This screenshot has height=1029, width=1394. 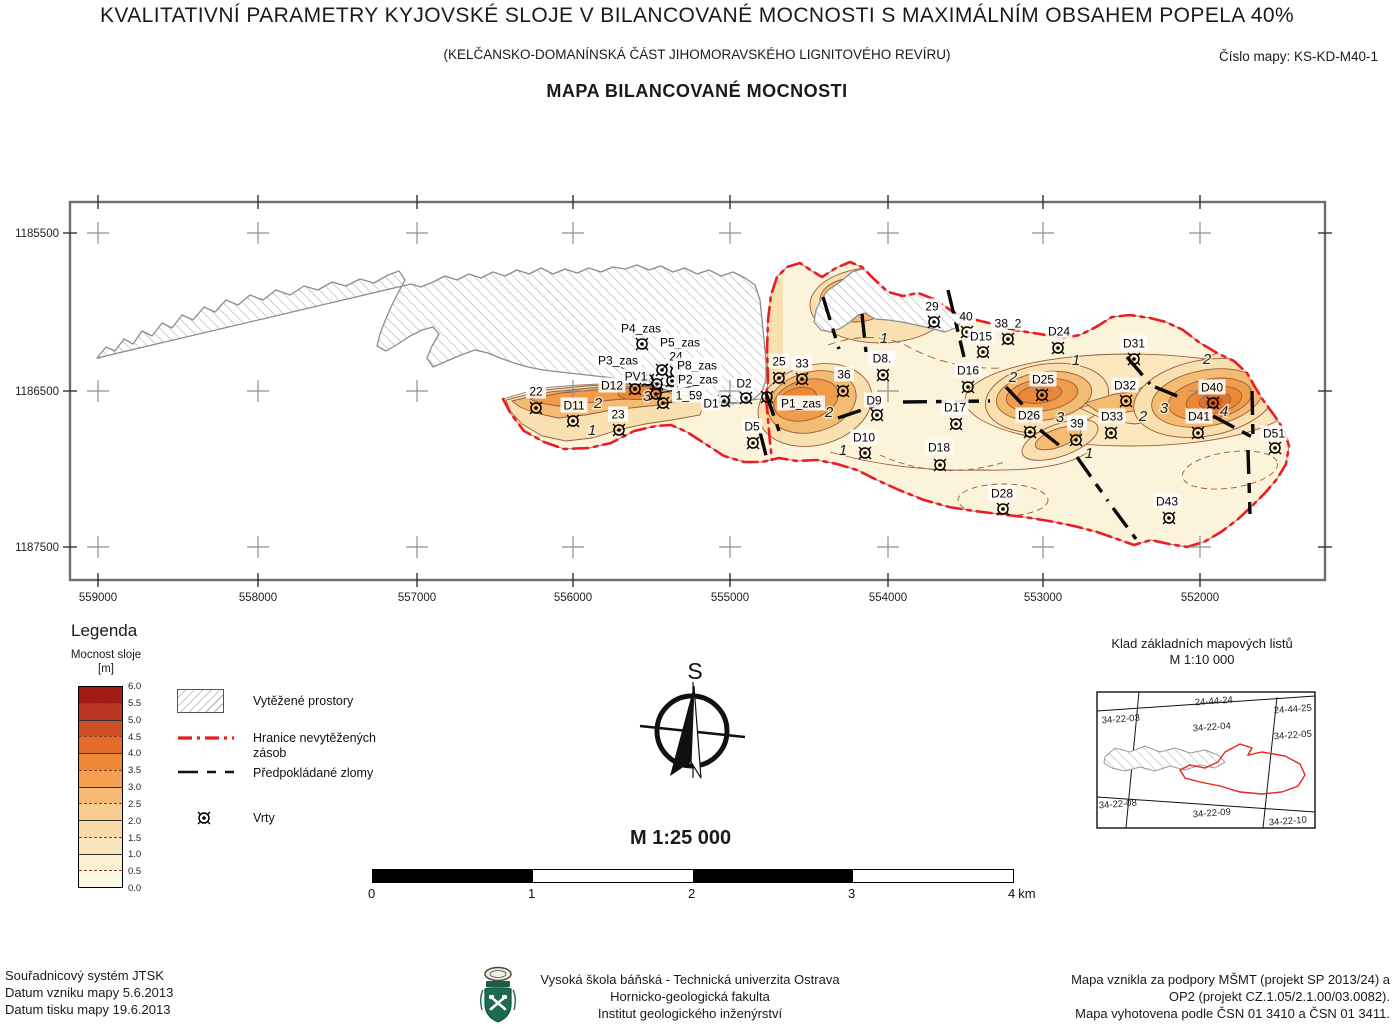 I want to click on borehole-label: D40, so click(x=1212, y=388).